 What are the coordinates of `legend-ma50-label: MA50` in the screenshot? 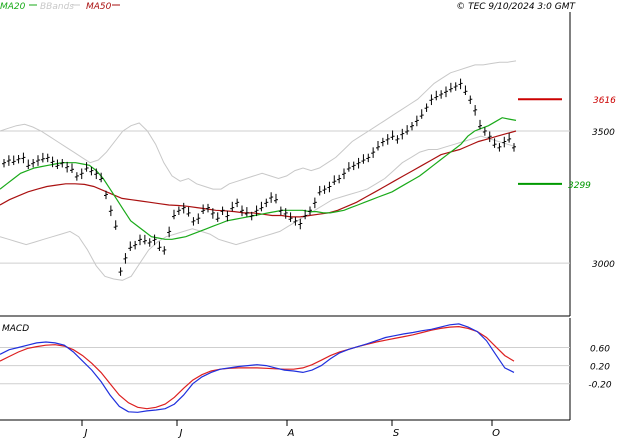 It's located at (99, 7).